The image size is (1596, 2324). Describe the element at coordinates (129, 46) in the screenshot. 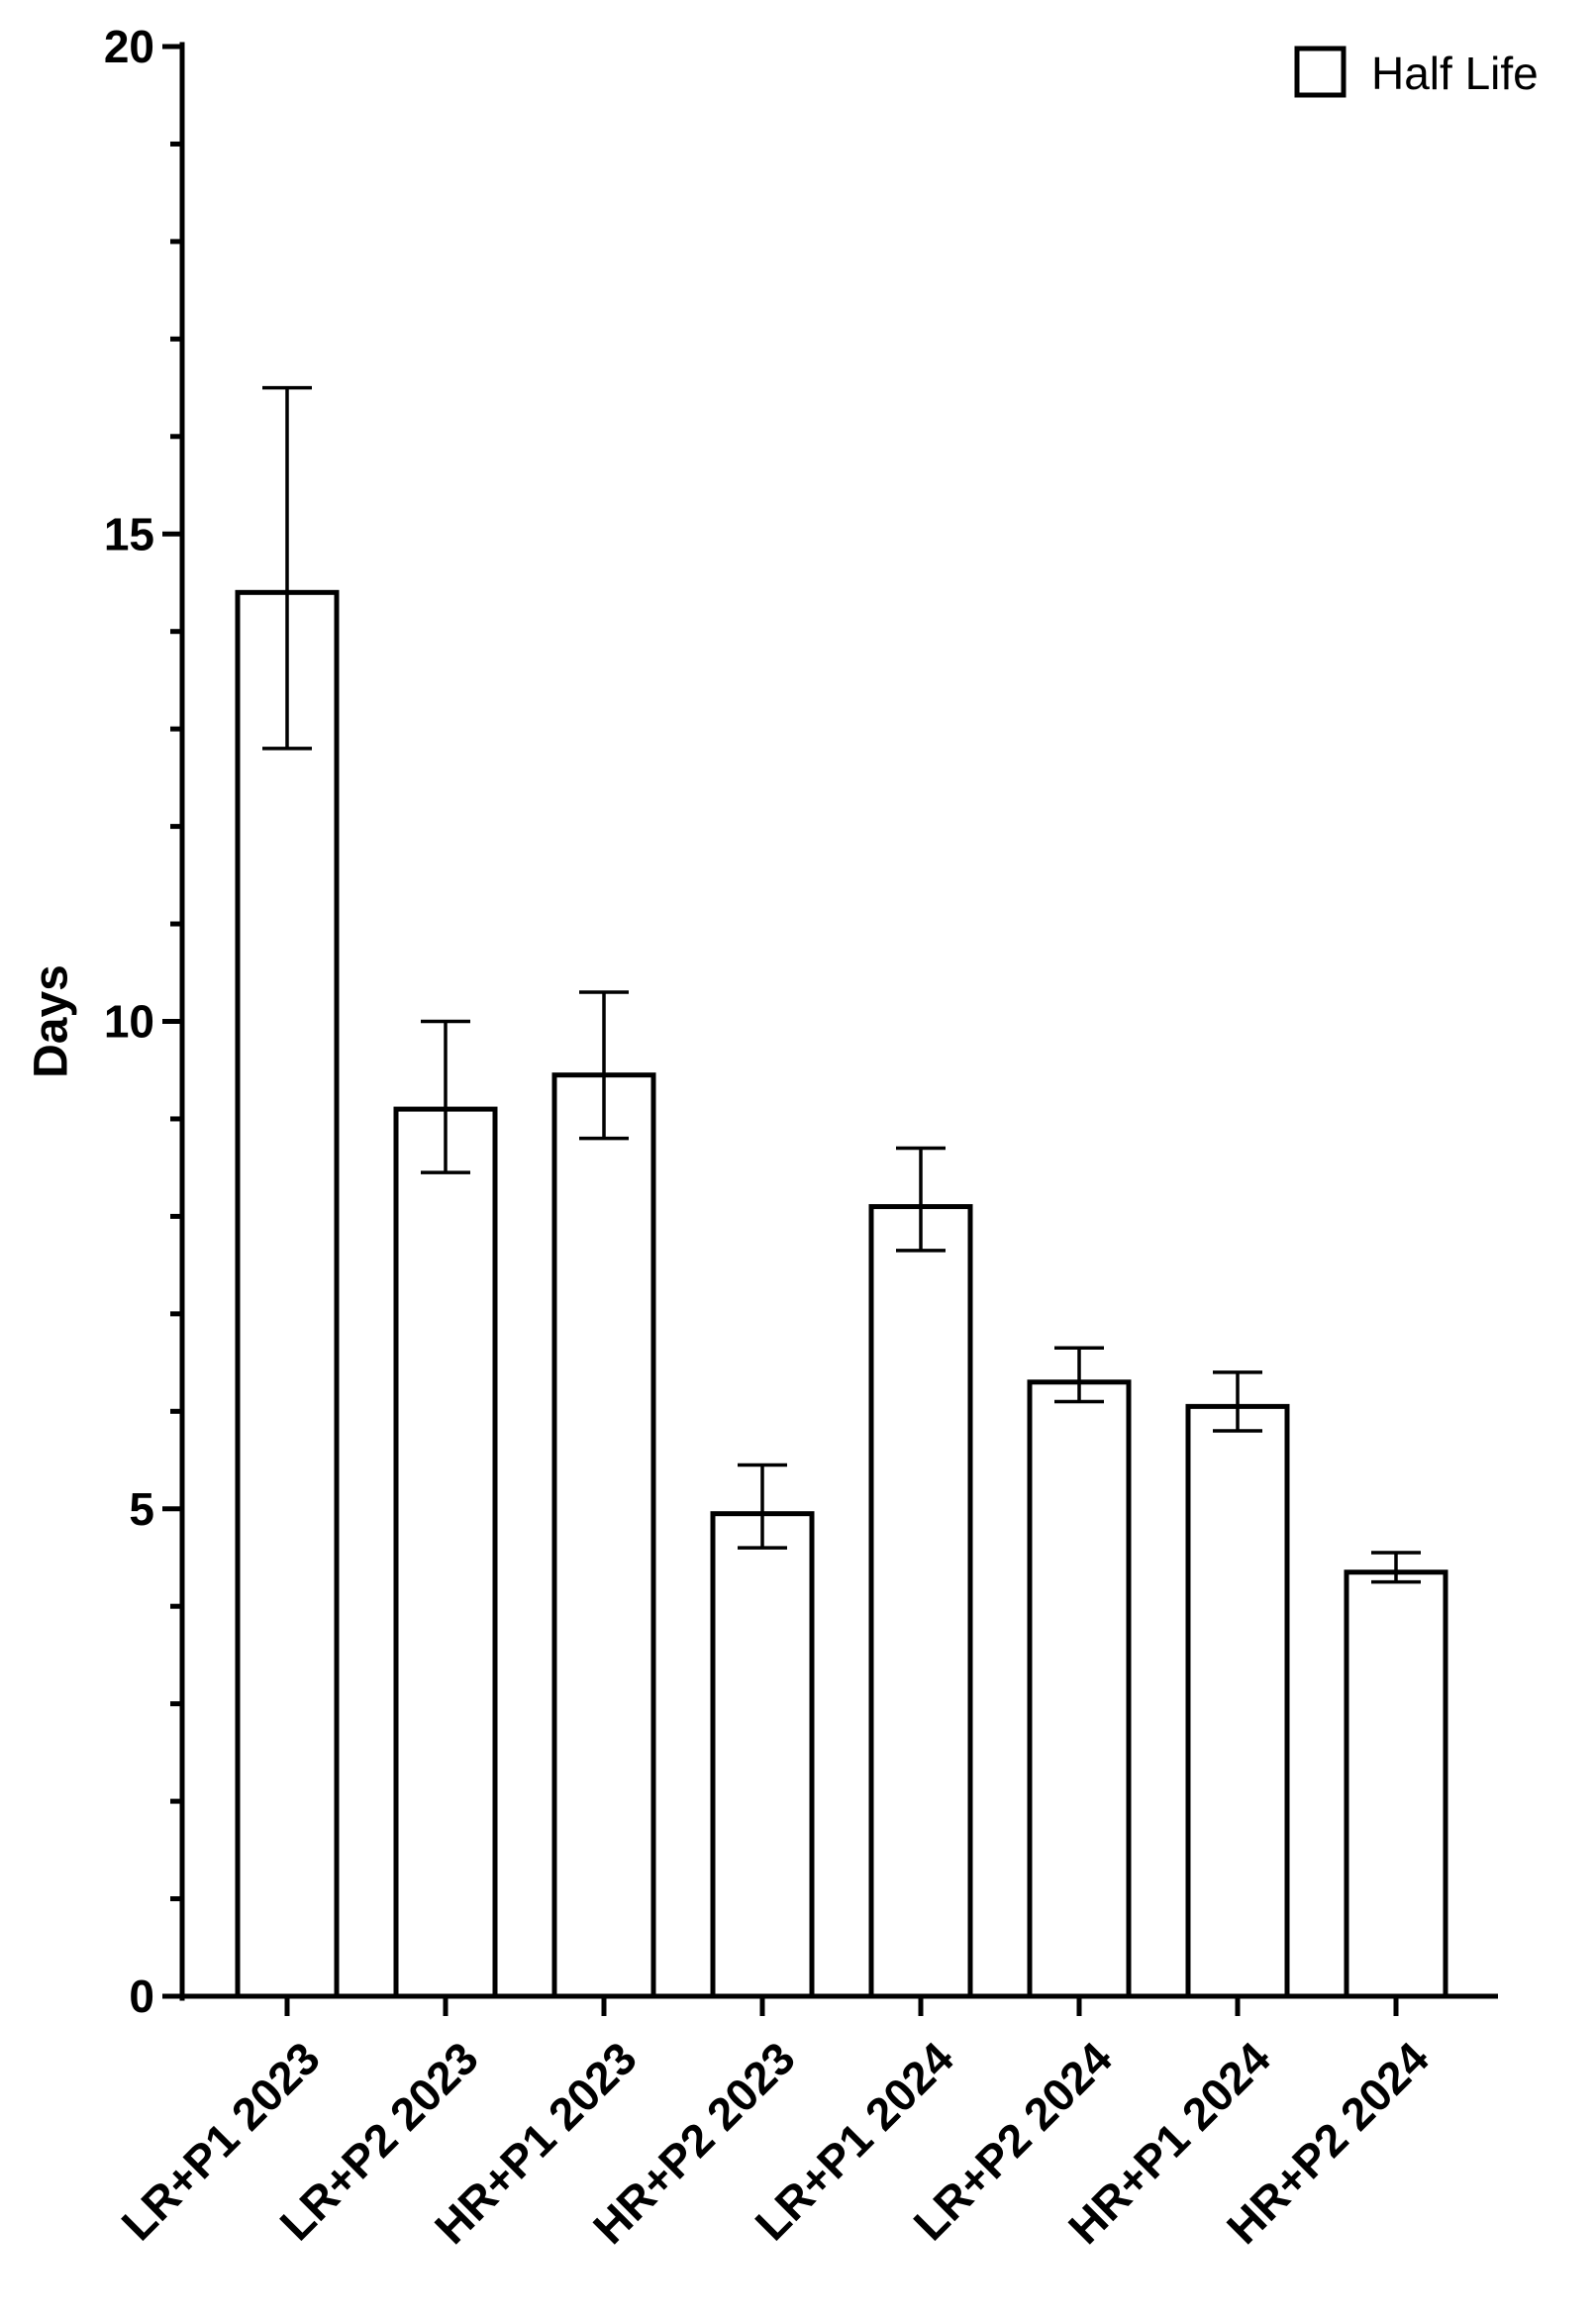

I see `y-tick-label: 20` at that location.